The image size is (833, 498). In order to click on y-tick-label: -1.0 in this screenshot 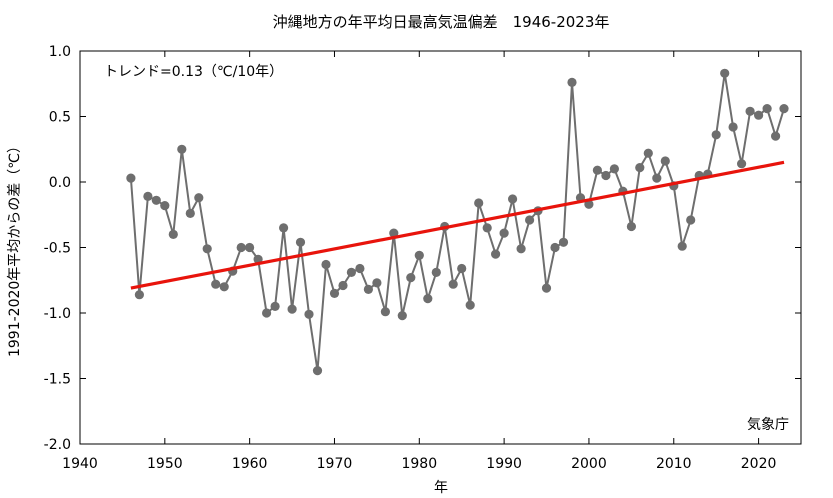, I will do `click(57, 314)`.